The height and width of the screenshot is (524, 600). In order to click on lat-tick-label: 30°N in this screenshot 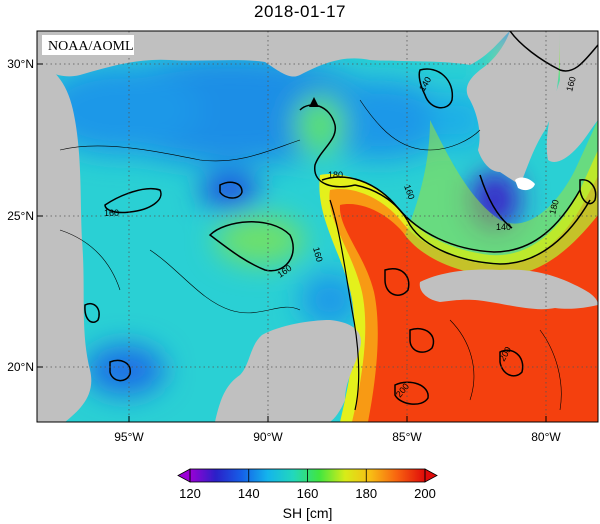, I will do `click(20, 64)`.